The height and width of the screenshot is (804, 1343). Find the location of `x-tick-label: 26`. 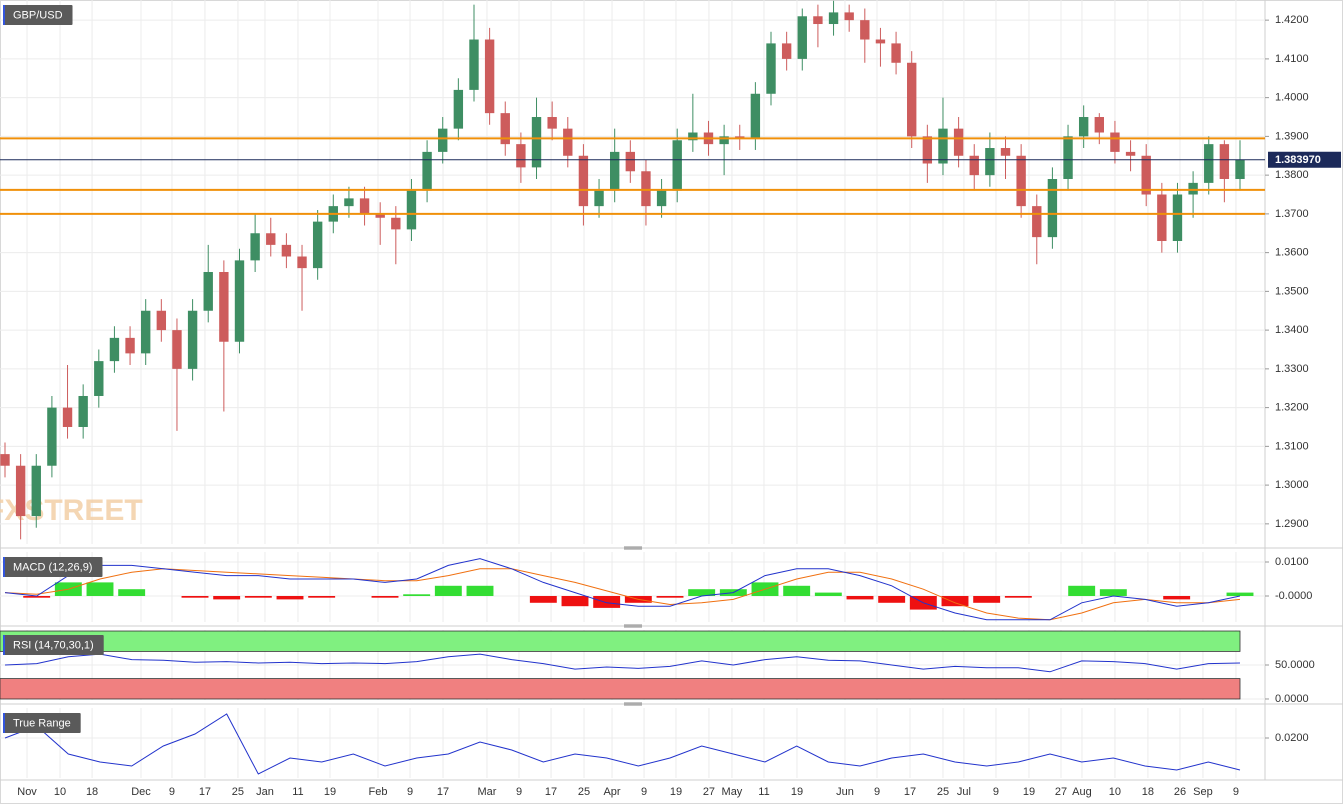

x-tick-label: 26 is located at coordinates (1180, 792).